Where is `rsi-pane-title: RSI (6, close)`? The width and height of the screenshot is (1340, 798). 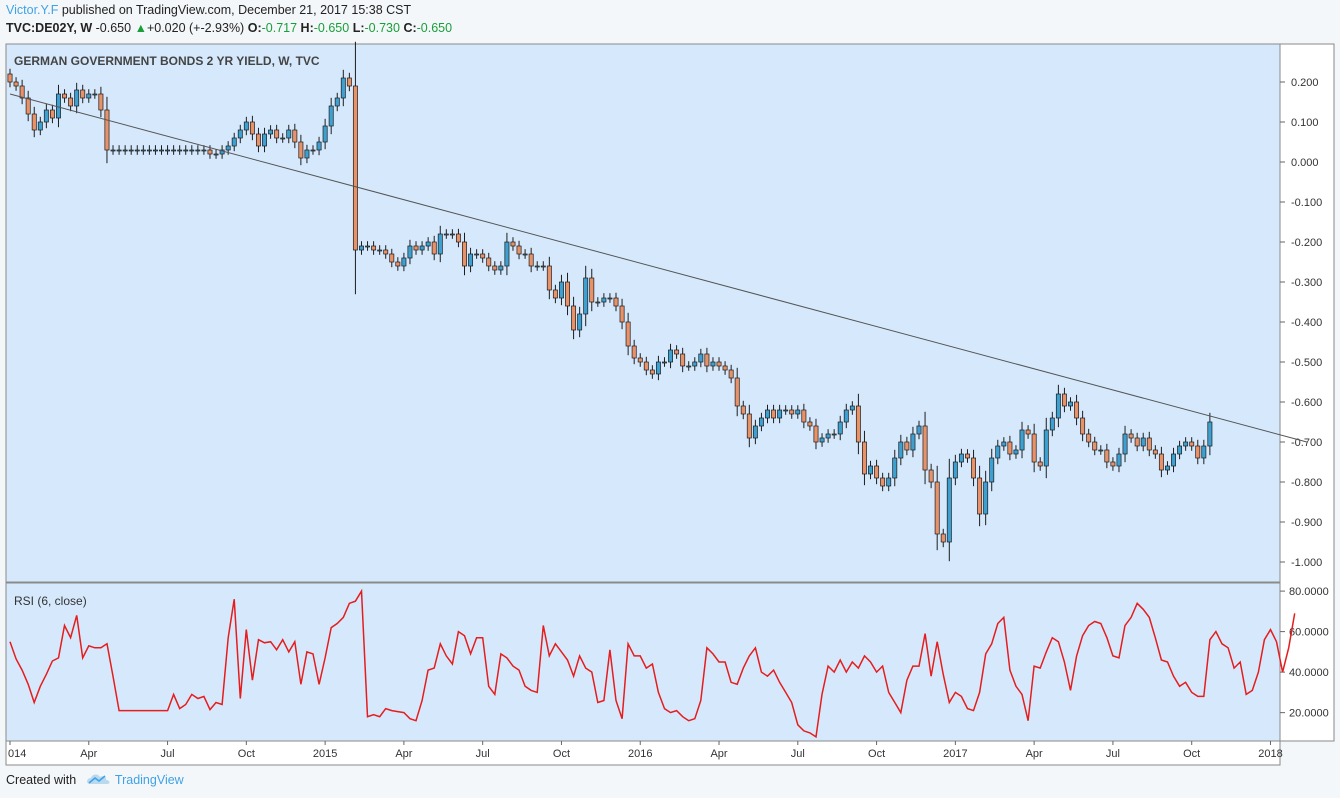 rsi-pane-title: RSI (6, close) is located at coordinates (50, 601).